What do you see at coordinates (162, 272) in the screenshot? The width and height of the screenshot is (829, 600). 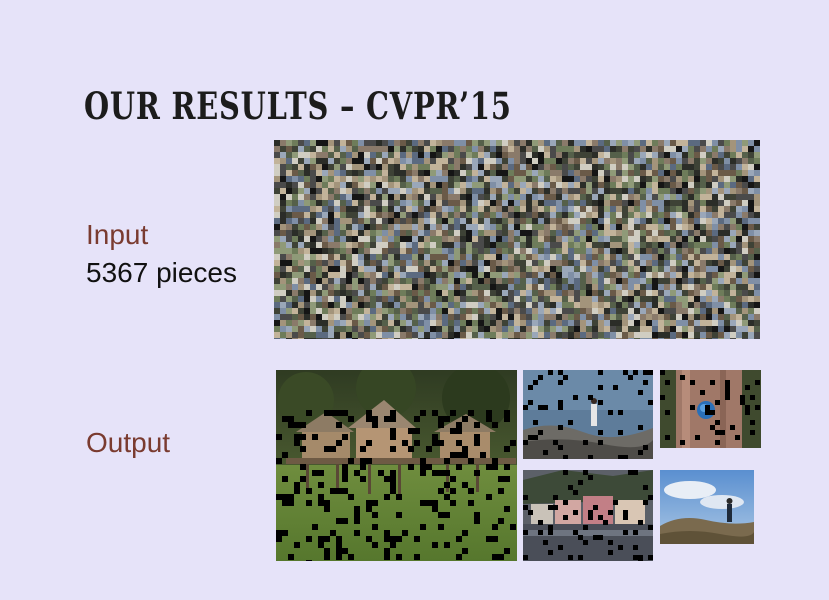 I see `piece-count-label: 5367 pieces` at bounding box center [162, 272].